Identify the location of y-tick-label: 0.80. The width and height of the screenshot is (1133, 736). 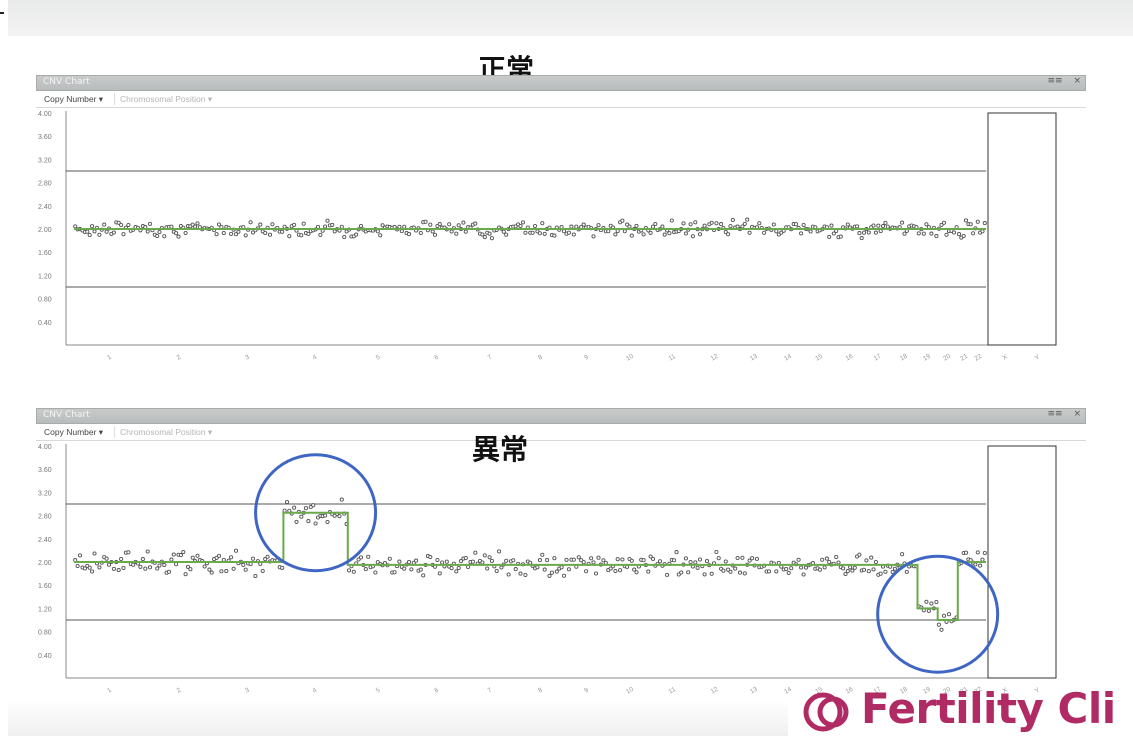
(45, 300).